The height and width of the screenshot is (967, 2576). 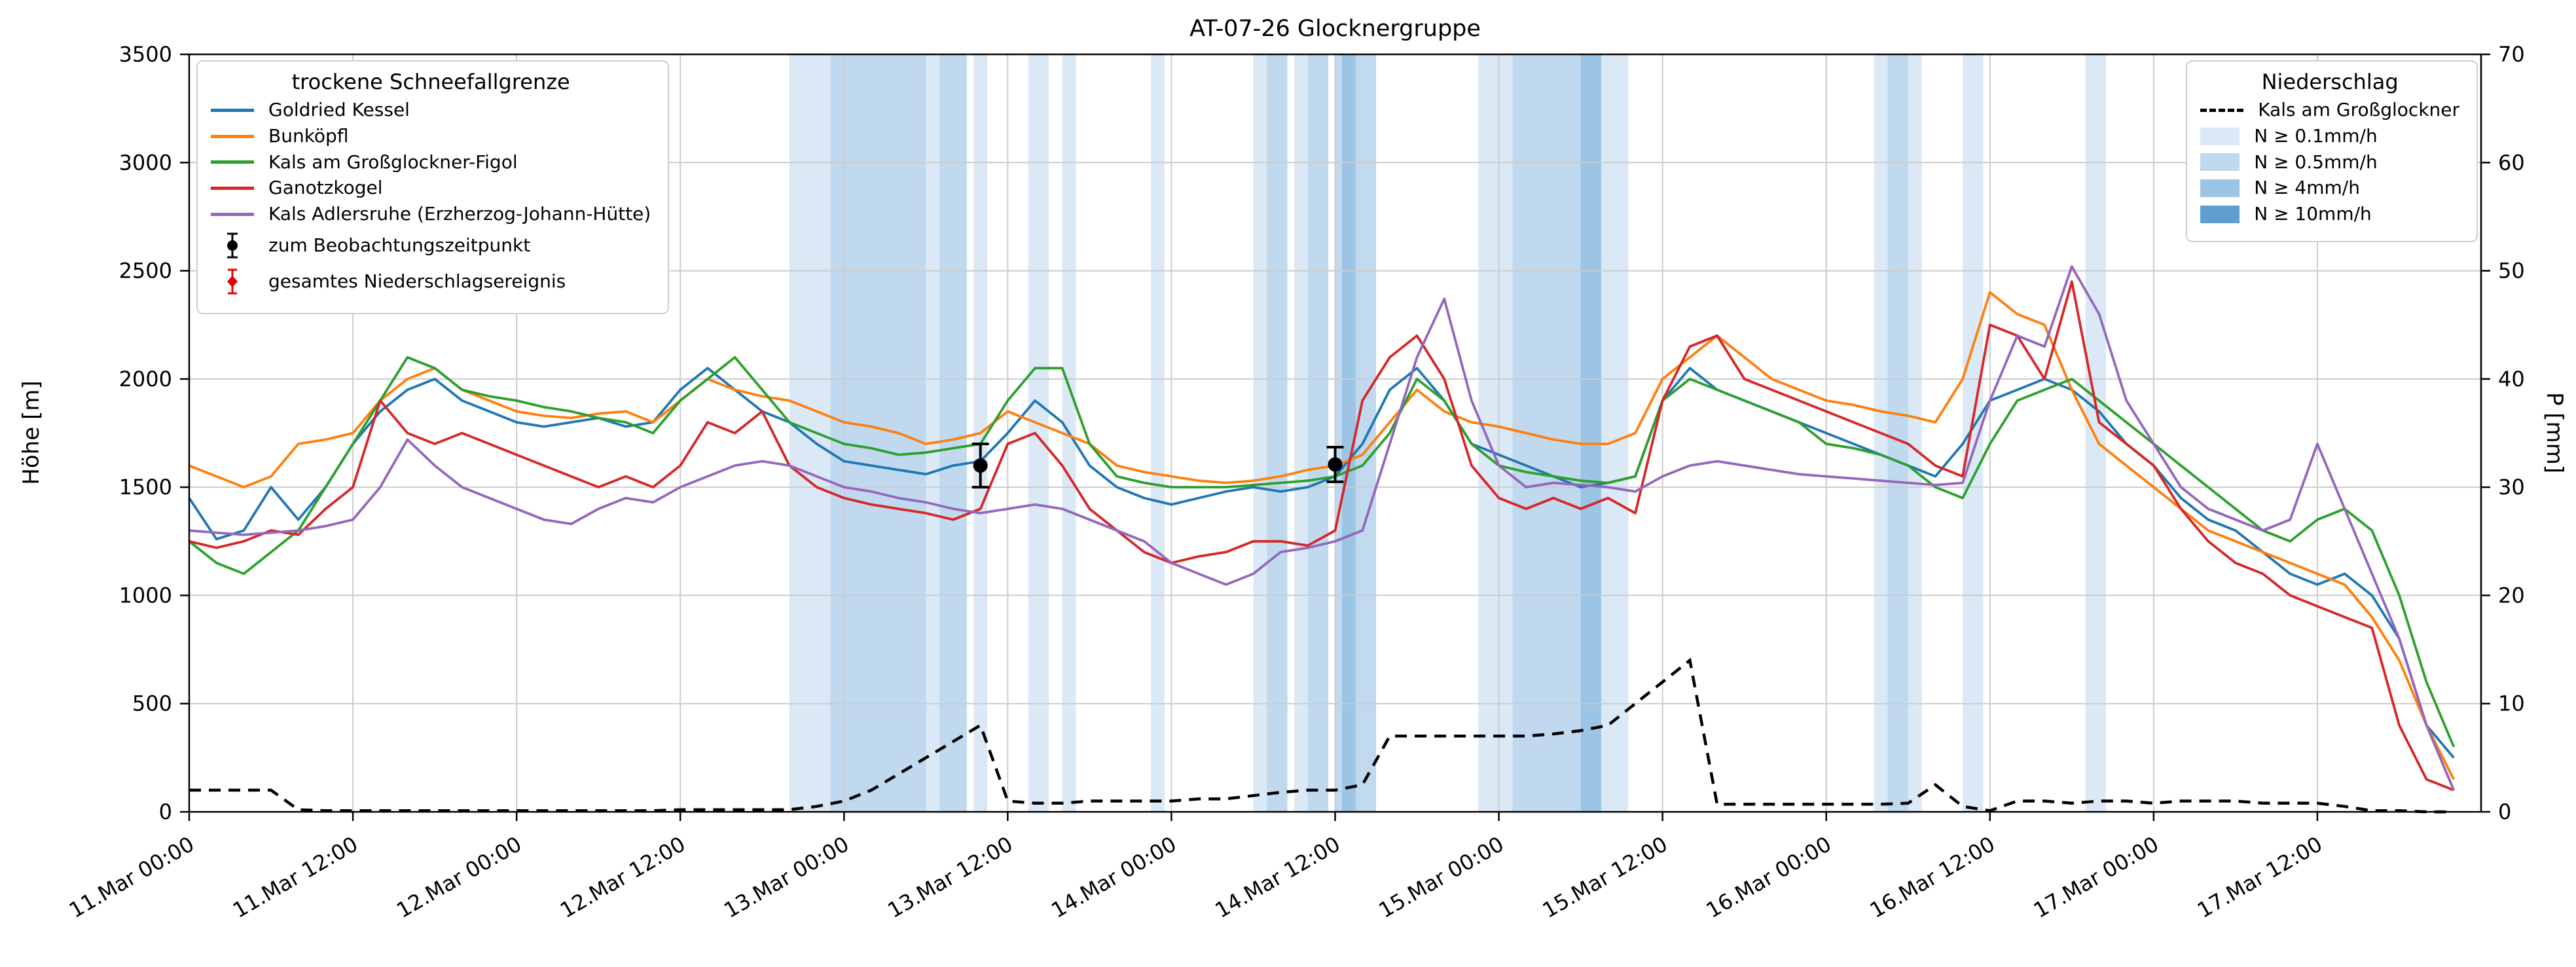 I want to click on errorbar-dot-icon, so click(x=232, y=246).